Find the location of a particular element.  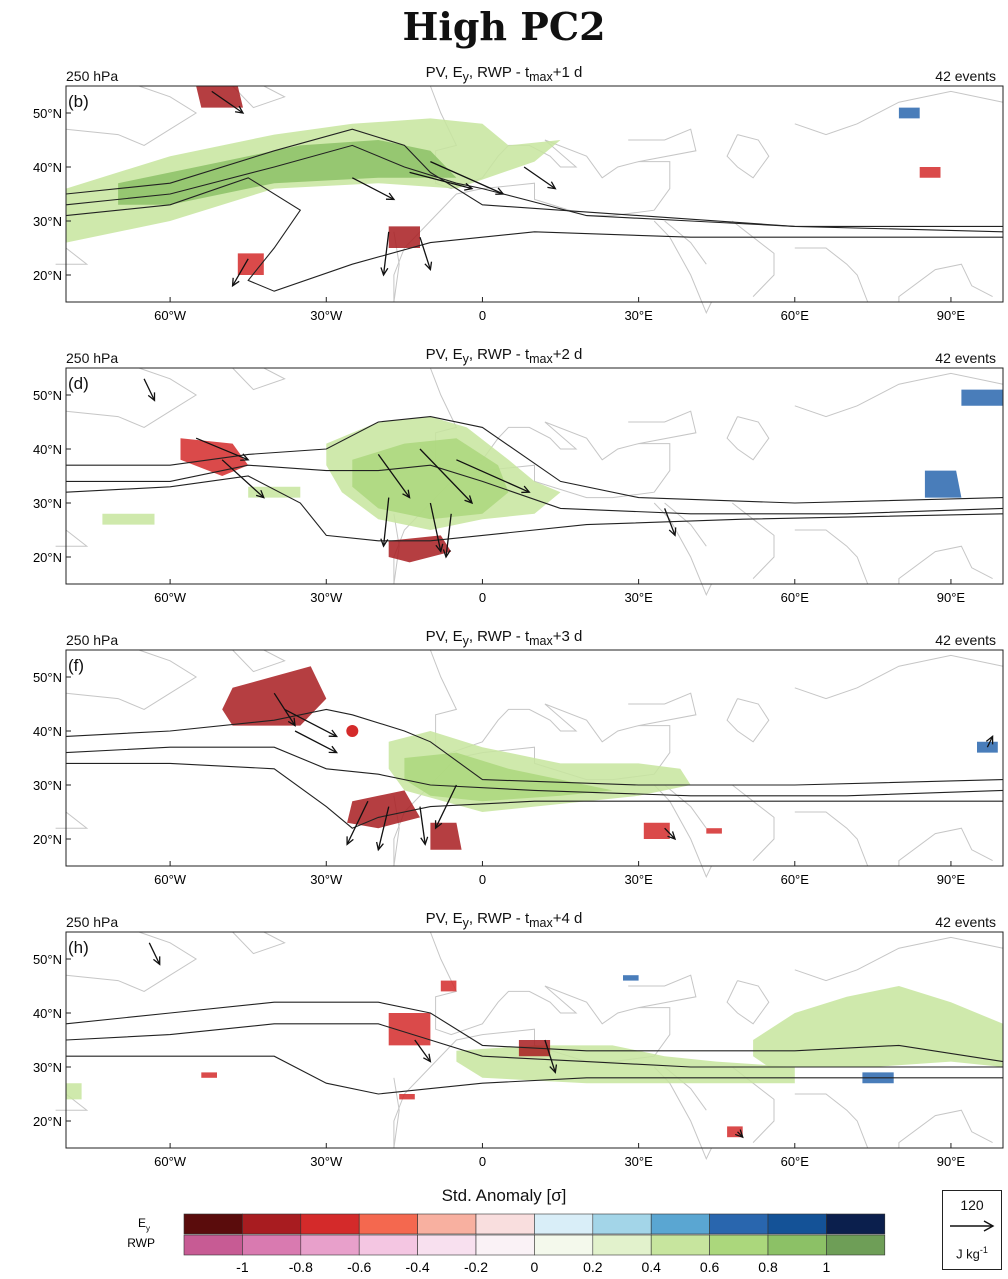

title-mid: , RWP - t is located at coordinates (499, 72).